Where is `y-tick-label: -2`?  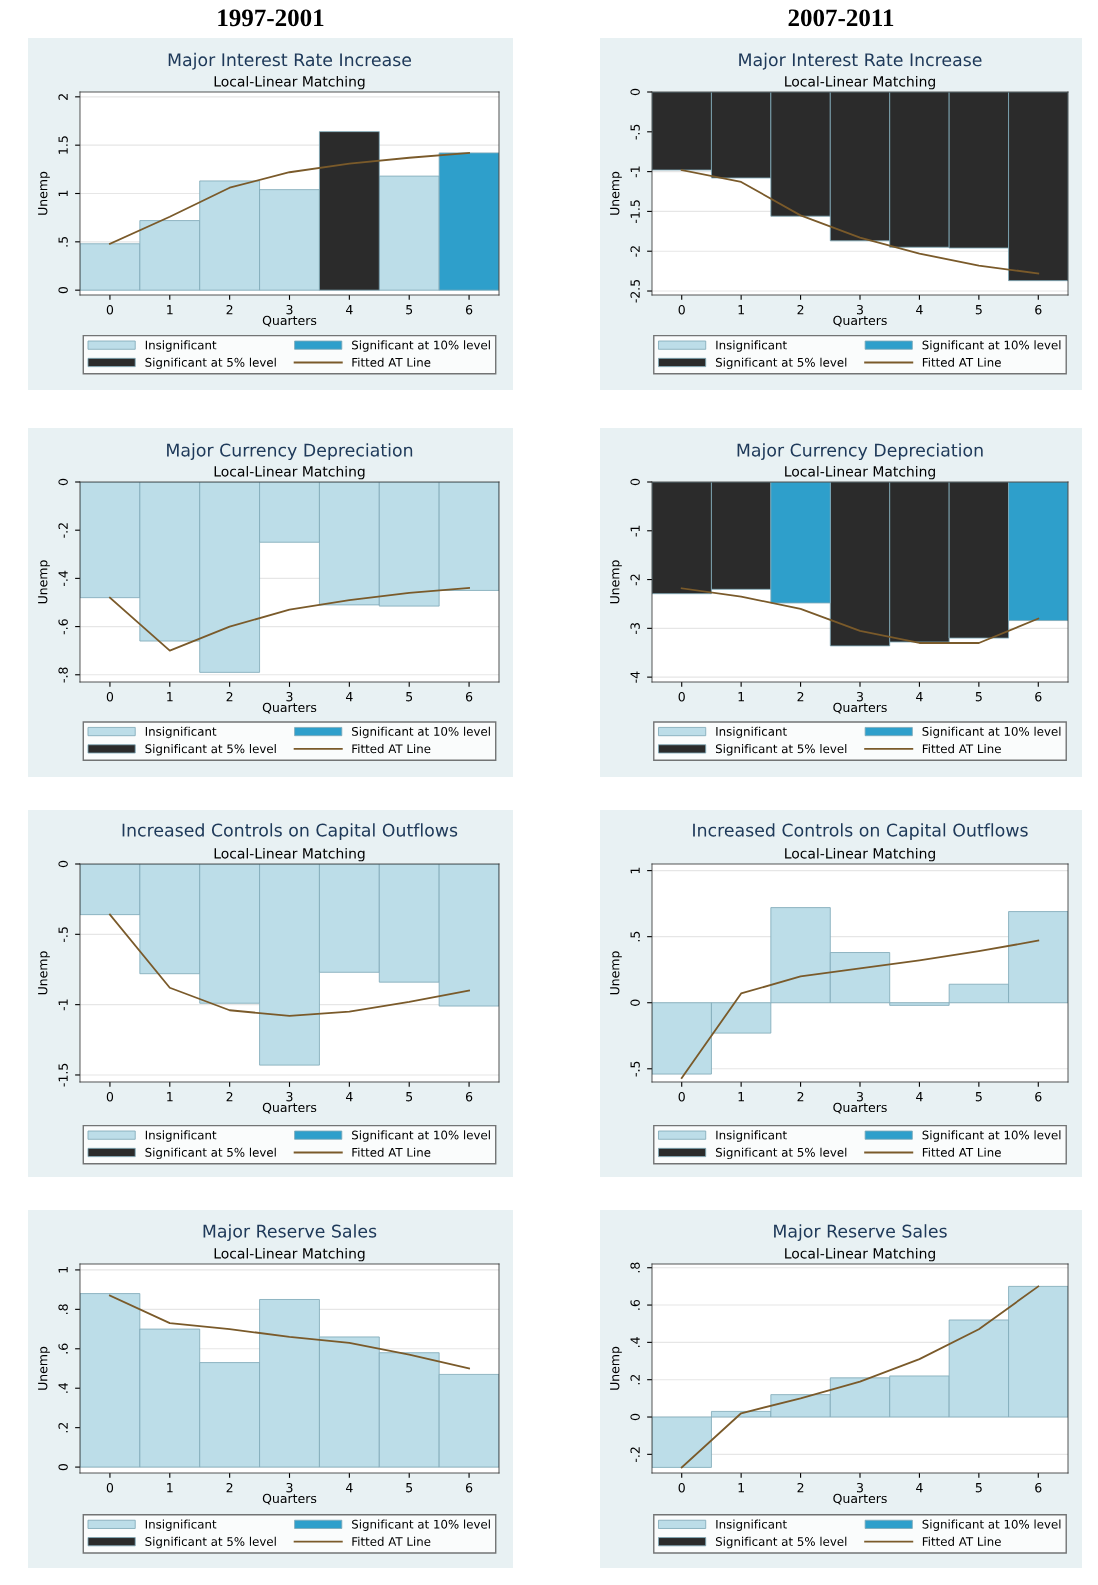 y-tick-label: -2 is located at coordinates (635, 580).